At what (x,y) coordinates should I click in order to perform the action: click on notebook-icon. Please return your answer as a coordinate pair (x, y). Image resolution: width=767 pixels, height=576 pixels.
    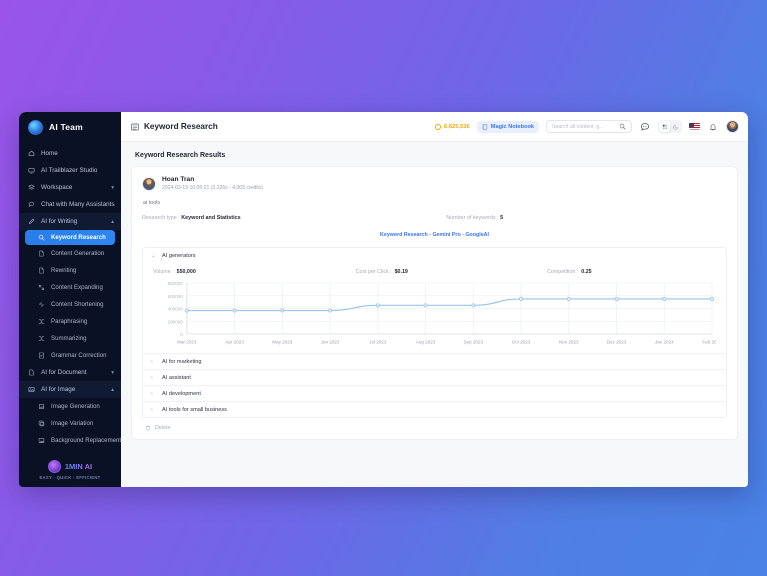
    Looking at the image, I should click on (484, 126).